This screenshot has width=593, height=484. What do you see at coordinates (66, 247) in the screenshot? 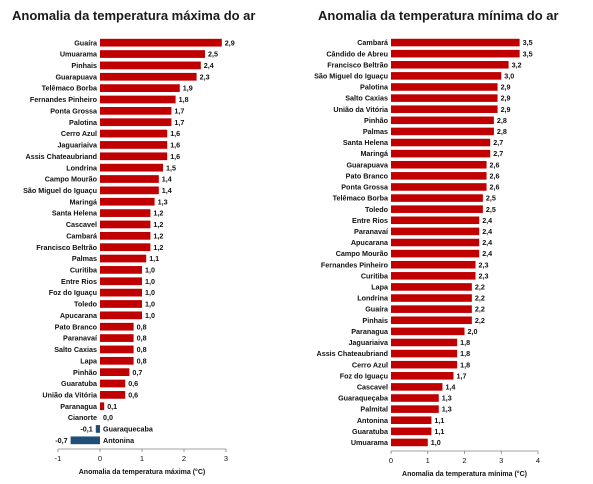
I see `category-label: Francisco Beltrão` at bounding box center [66, 247].